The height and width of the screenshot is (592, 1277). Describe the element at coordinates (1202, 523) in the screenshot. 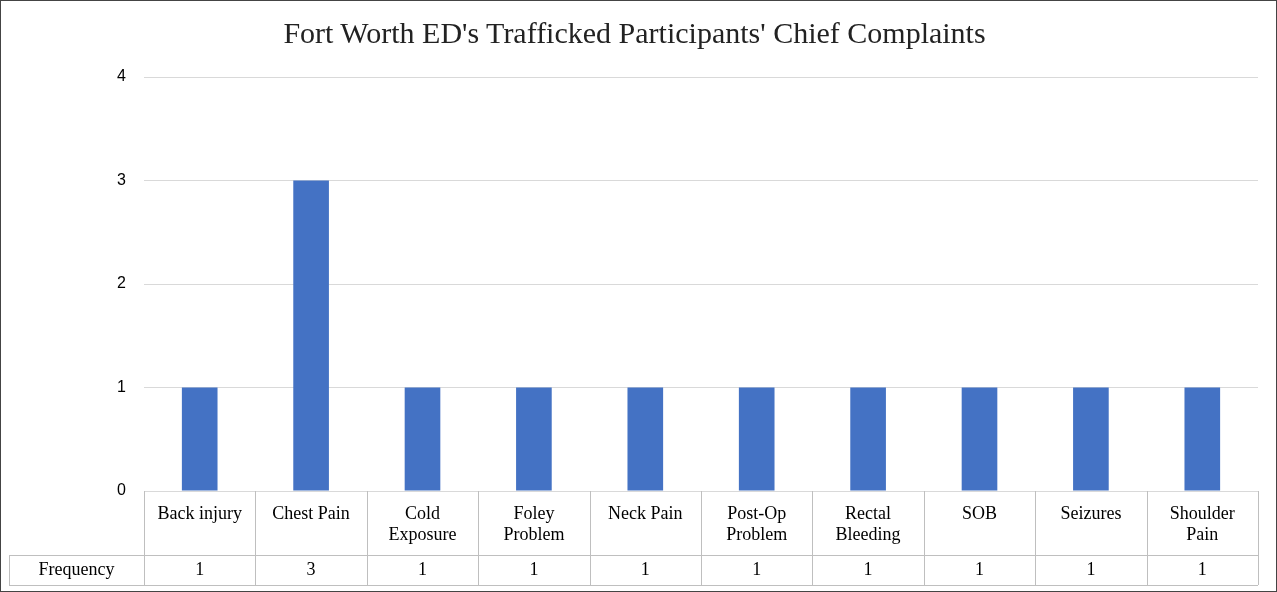

I see `x-tick-label: Shoulder Pain` at that location.